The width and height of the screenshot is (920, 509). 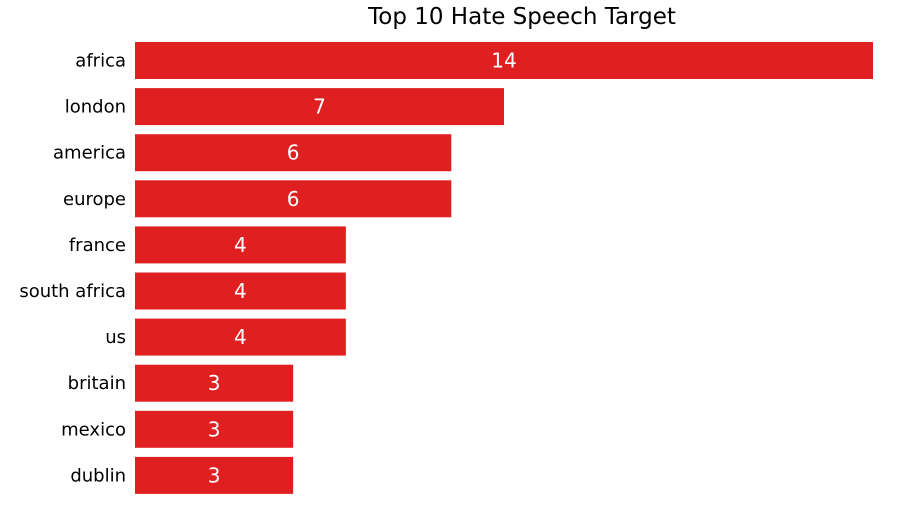 What do you see at coordinates (95, 107) in the screenshot?
I see `category-tick-label: london` at bounding box center [95, 107].